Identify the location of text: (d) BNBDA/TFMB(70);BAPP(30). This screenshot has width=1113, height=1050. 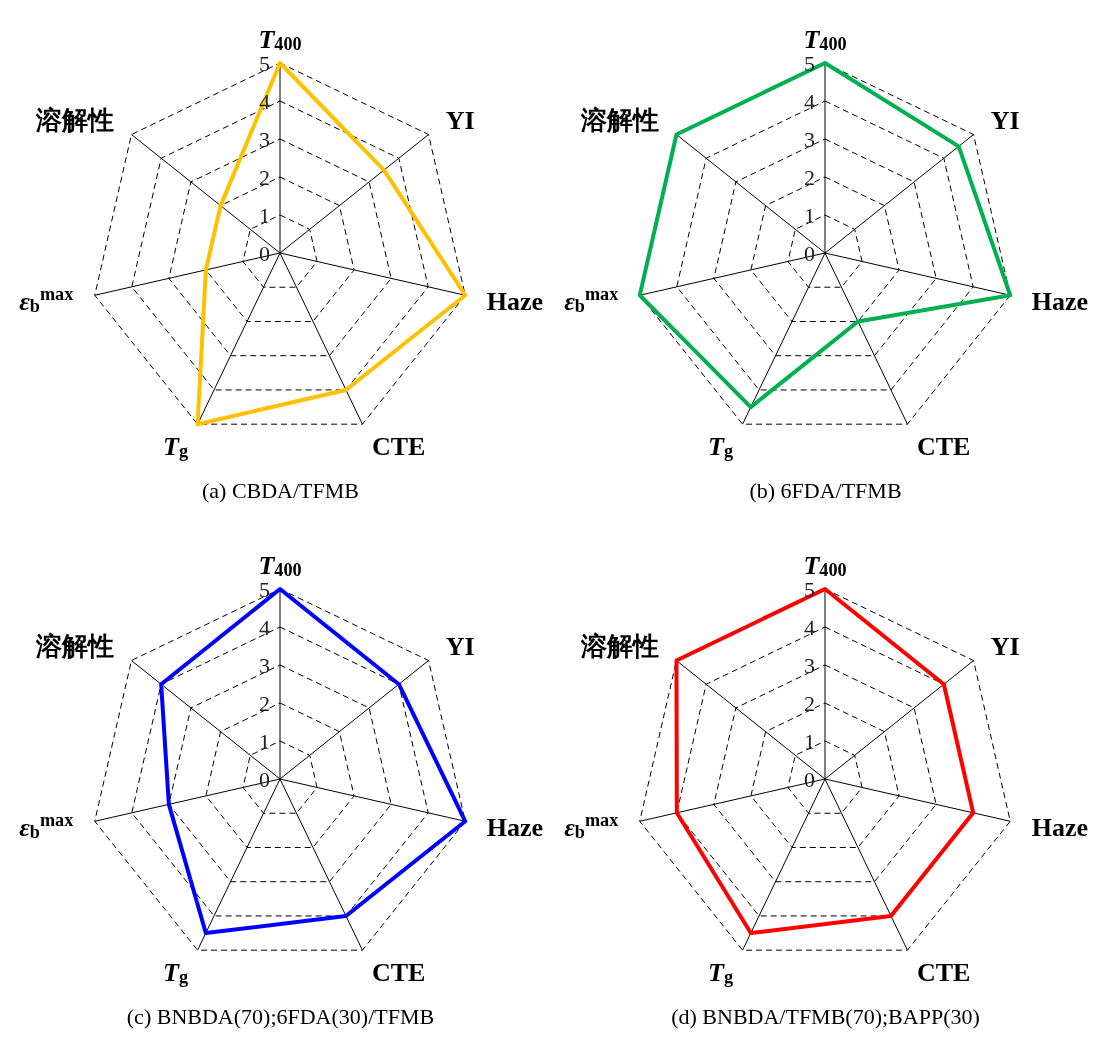
(825, 1017).